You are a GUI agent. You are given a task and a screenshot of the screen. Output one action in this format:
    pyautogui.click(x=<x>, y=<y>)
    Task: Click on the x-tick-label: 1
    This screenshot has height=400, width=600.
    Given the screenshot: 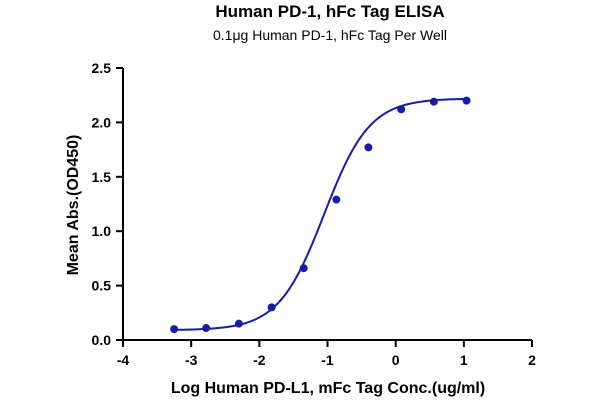 What is the action you would take?
    pyautogui.click(x=464, y=360)
    